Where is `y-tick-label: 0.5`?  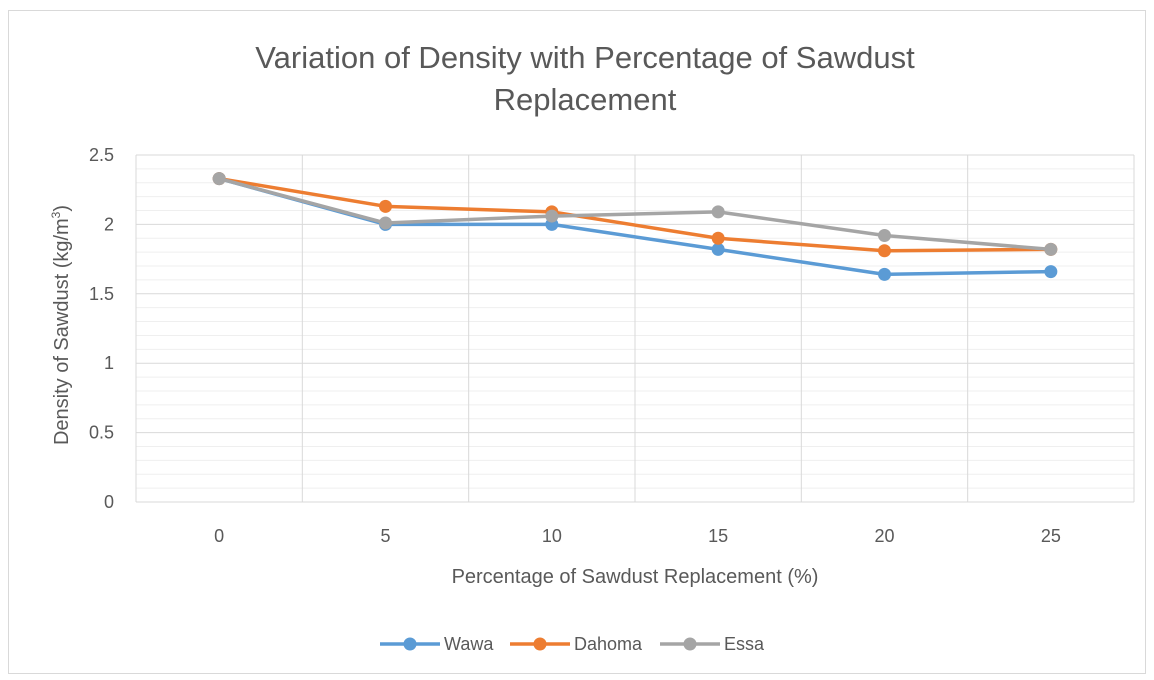 y-tick-label: 0.5 is located at coordinates (101, 433).